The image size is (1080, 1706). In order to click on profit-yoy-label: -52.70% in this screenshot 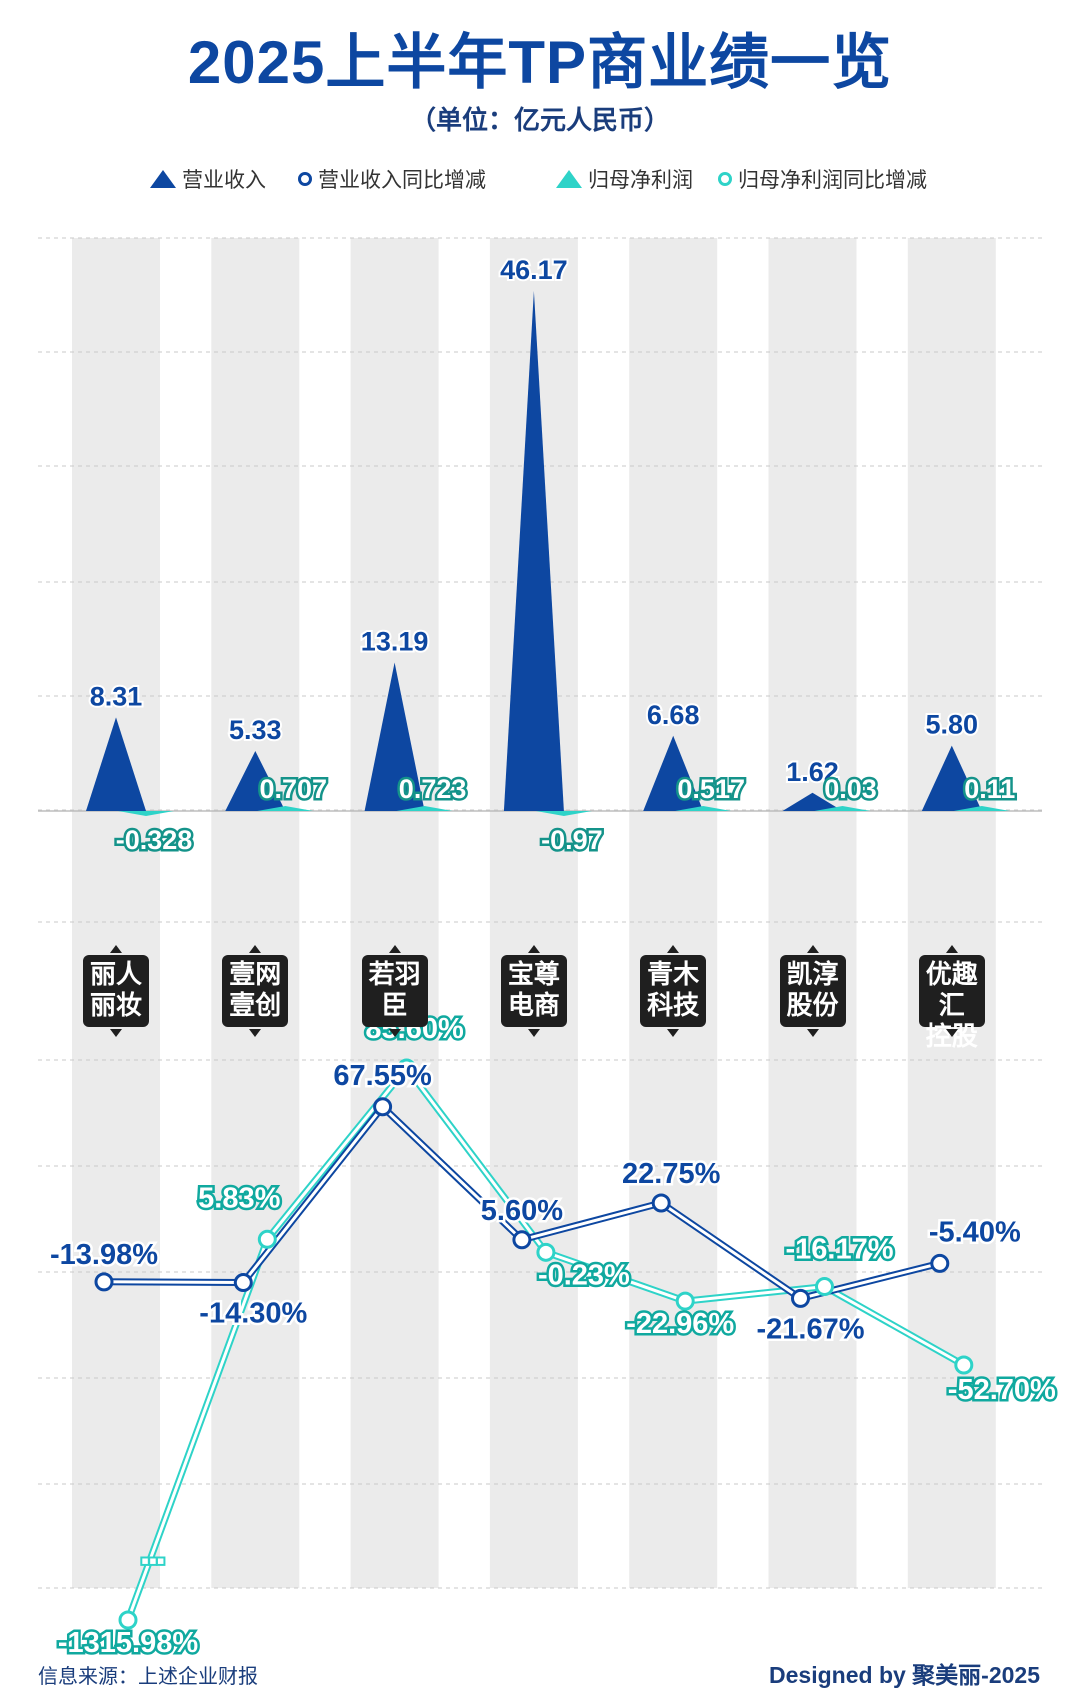, I will do `click(1002, 1390)`.